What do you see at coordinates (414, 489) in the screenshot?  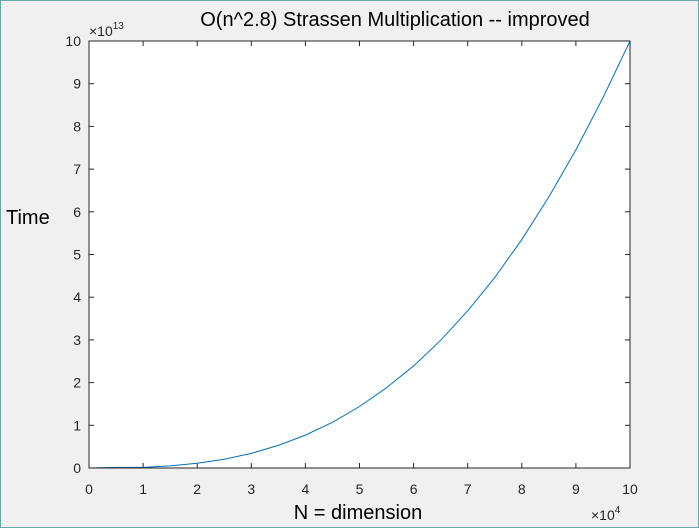 I see `x-tick-label: 6` at bounding box center [414, 489].